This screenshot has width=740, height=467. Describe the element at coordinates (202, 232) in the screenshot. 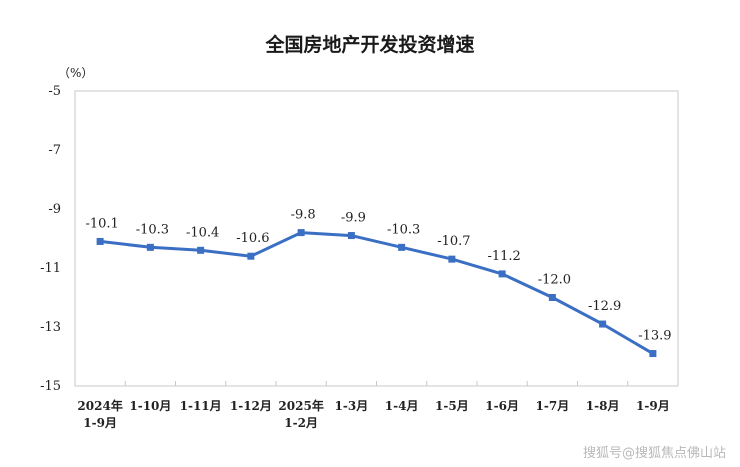

I see `data-label: -10.4` at that location.